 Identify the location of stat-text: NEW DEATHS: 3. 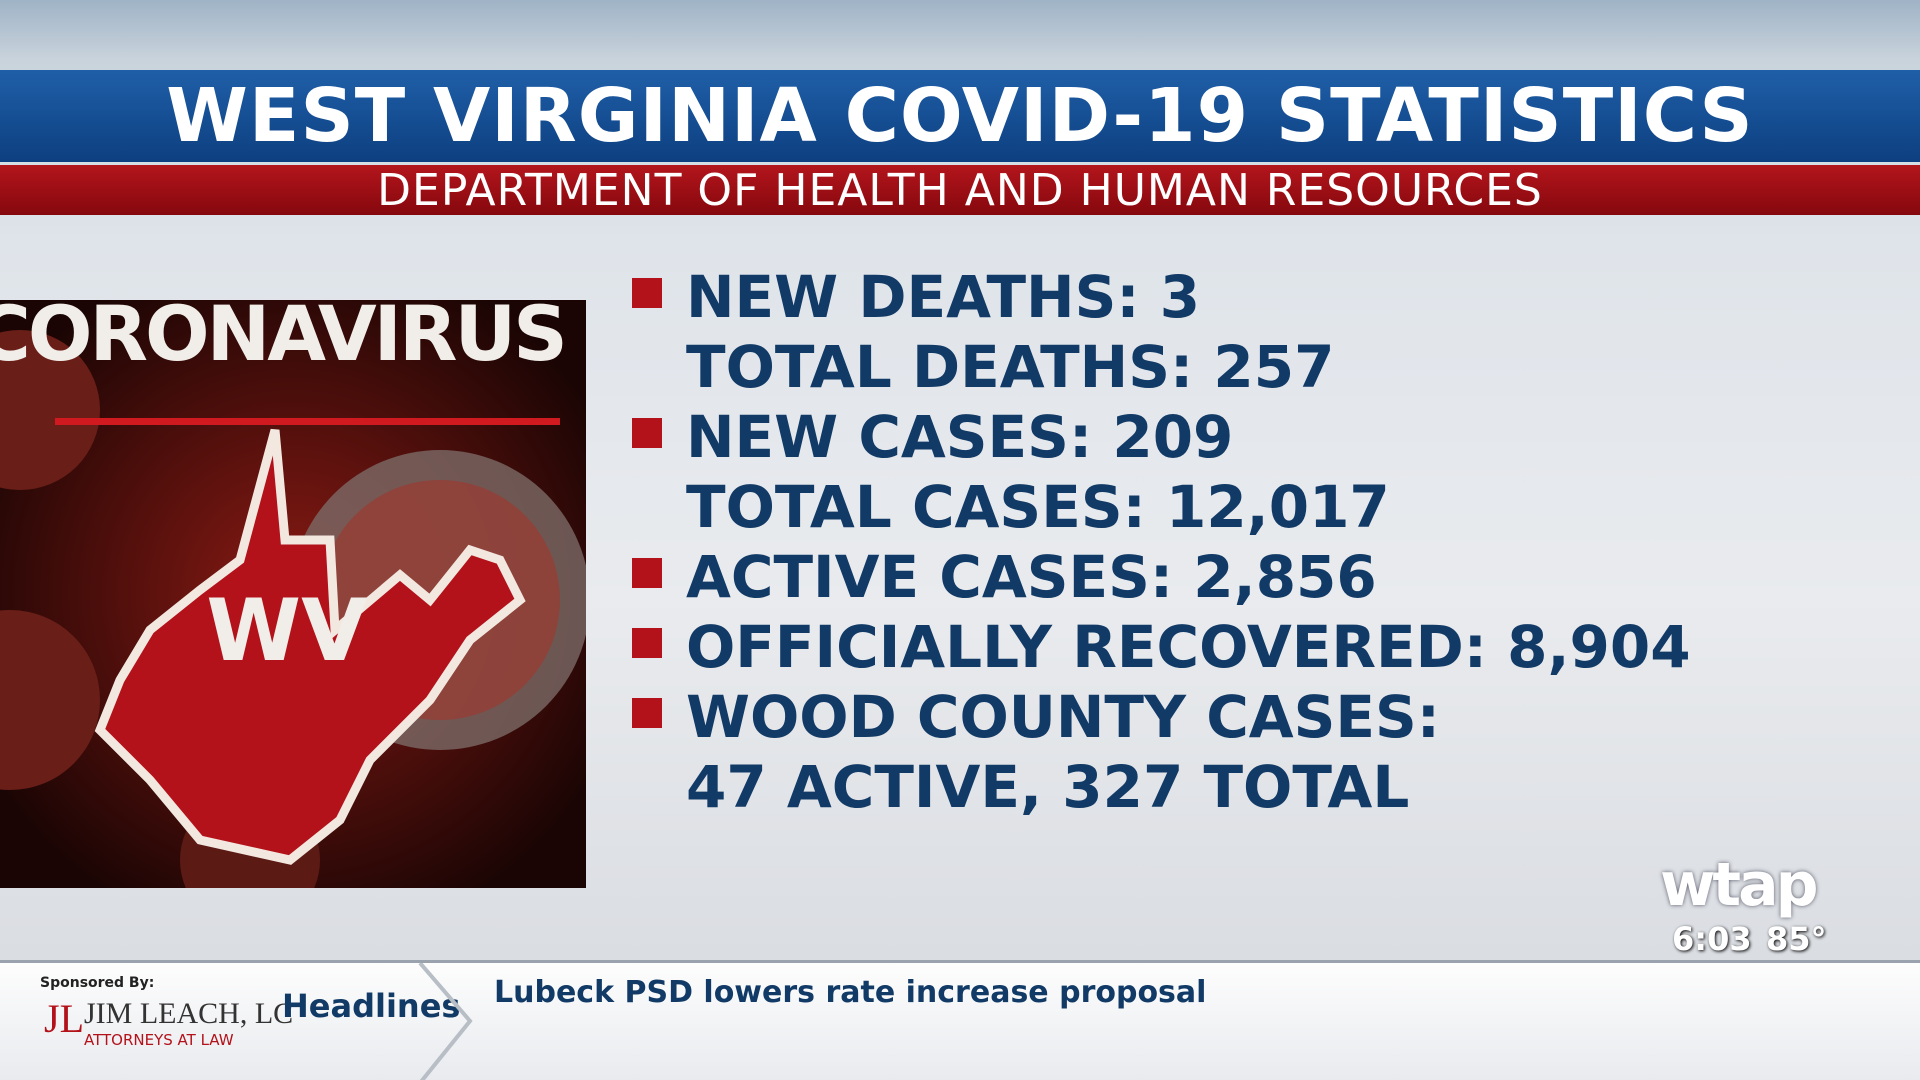
(943, 297).